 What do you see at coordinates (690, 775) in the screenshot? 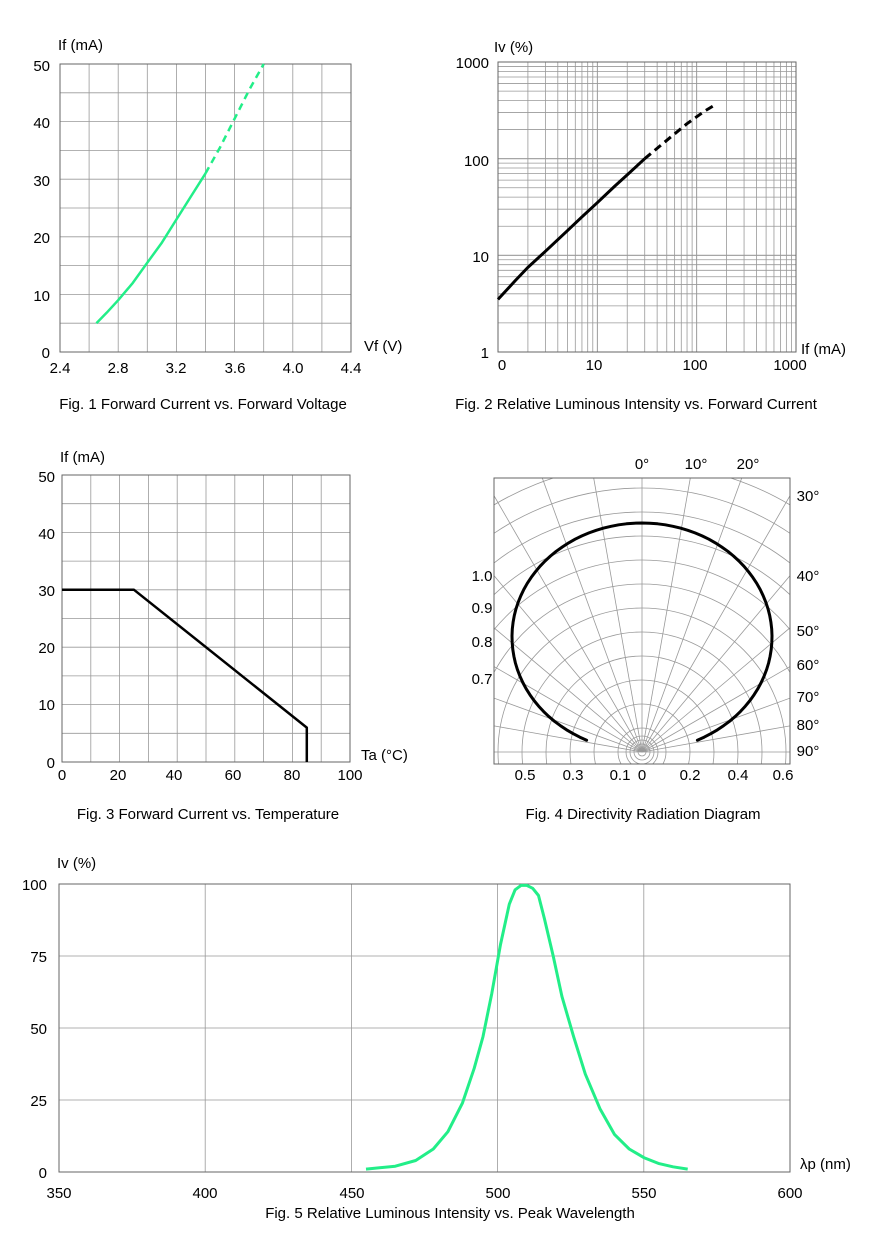
I see `fig4-bottom-label: 0.2` at bounding box center [690, 775].